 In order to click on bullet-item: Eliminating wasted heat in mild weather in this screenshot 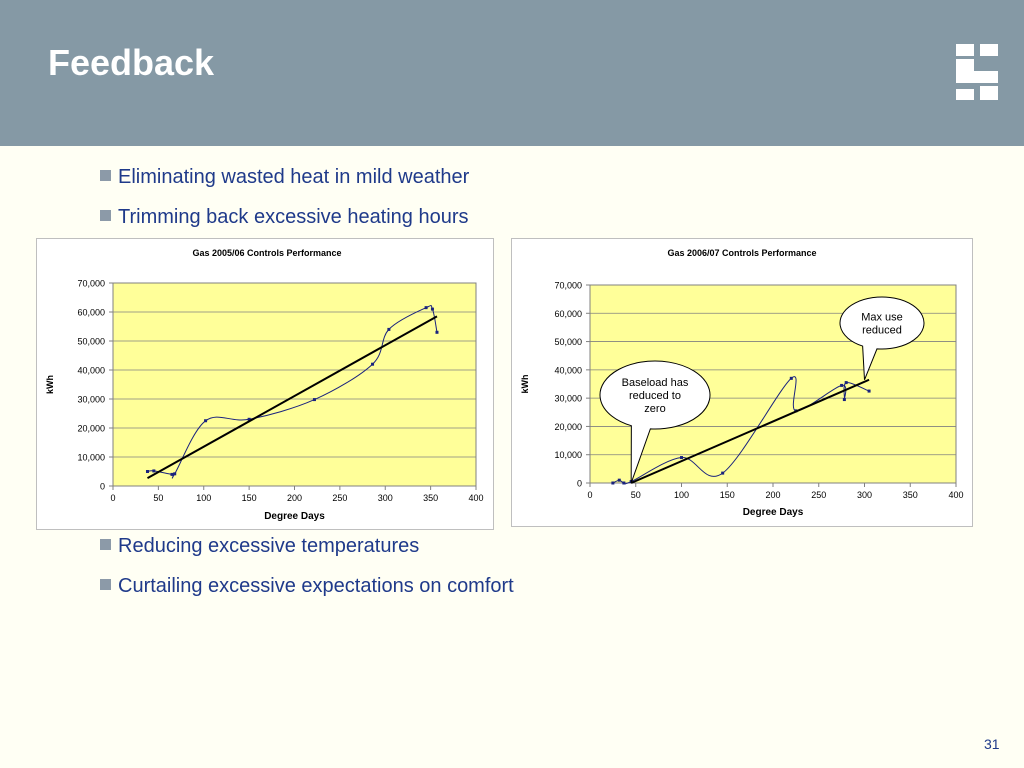, I will do `click(284, 177)`.